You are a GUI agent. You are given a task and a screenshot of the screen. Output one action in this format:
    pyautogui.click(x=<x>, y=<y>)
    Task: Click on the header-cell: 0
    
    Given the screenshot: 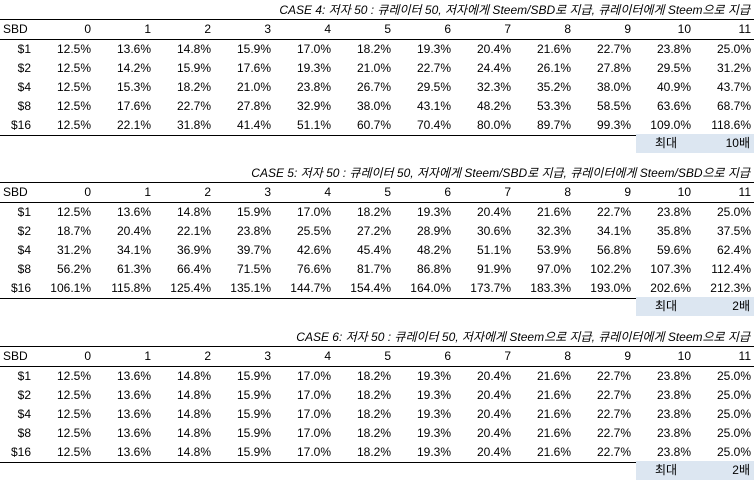 What is the action you would take?
    pyautogui.click(x=87, y=192)
    